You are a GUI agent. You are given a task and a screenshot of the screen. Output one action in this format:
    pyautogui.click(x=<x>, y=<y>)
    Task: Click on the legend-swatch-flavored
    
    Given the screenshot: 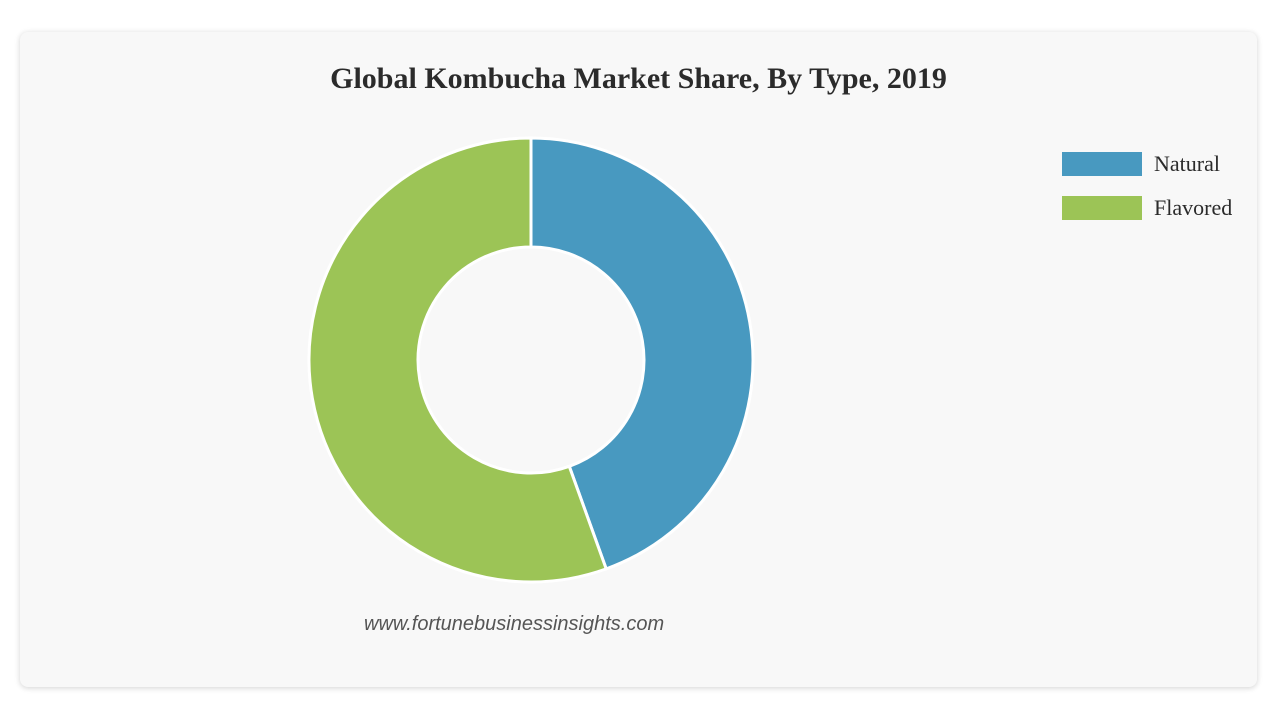 What is the action you would take?
    pyautogui.click(x=1102, y=208)
    